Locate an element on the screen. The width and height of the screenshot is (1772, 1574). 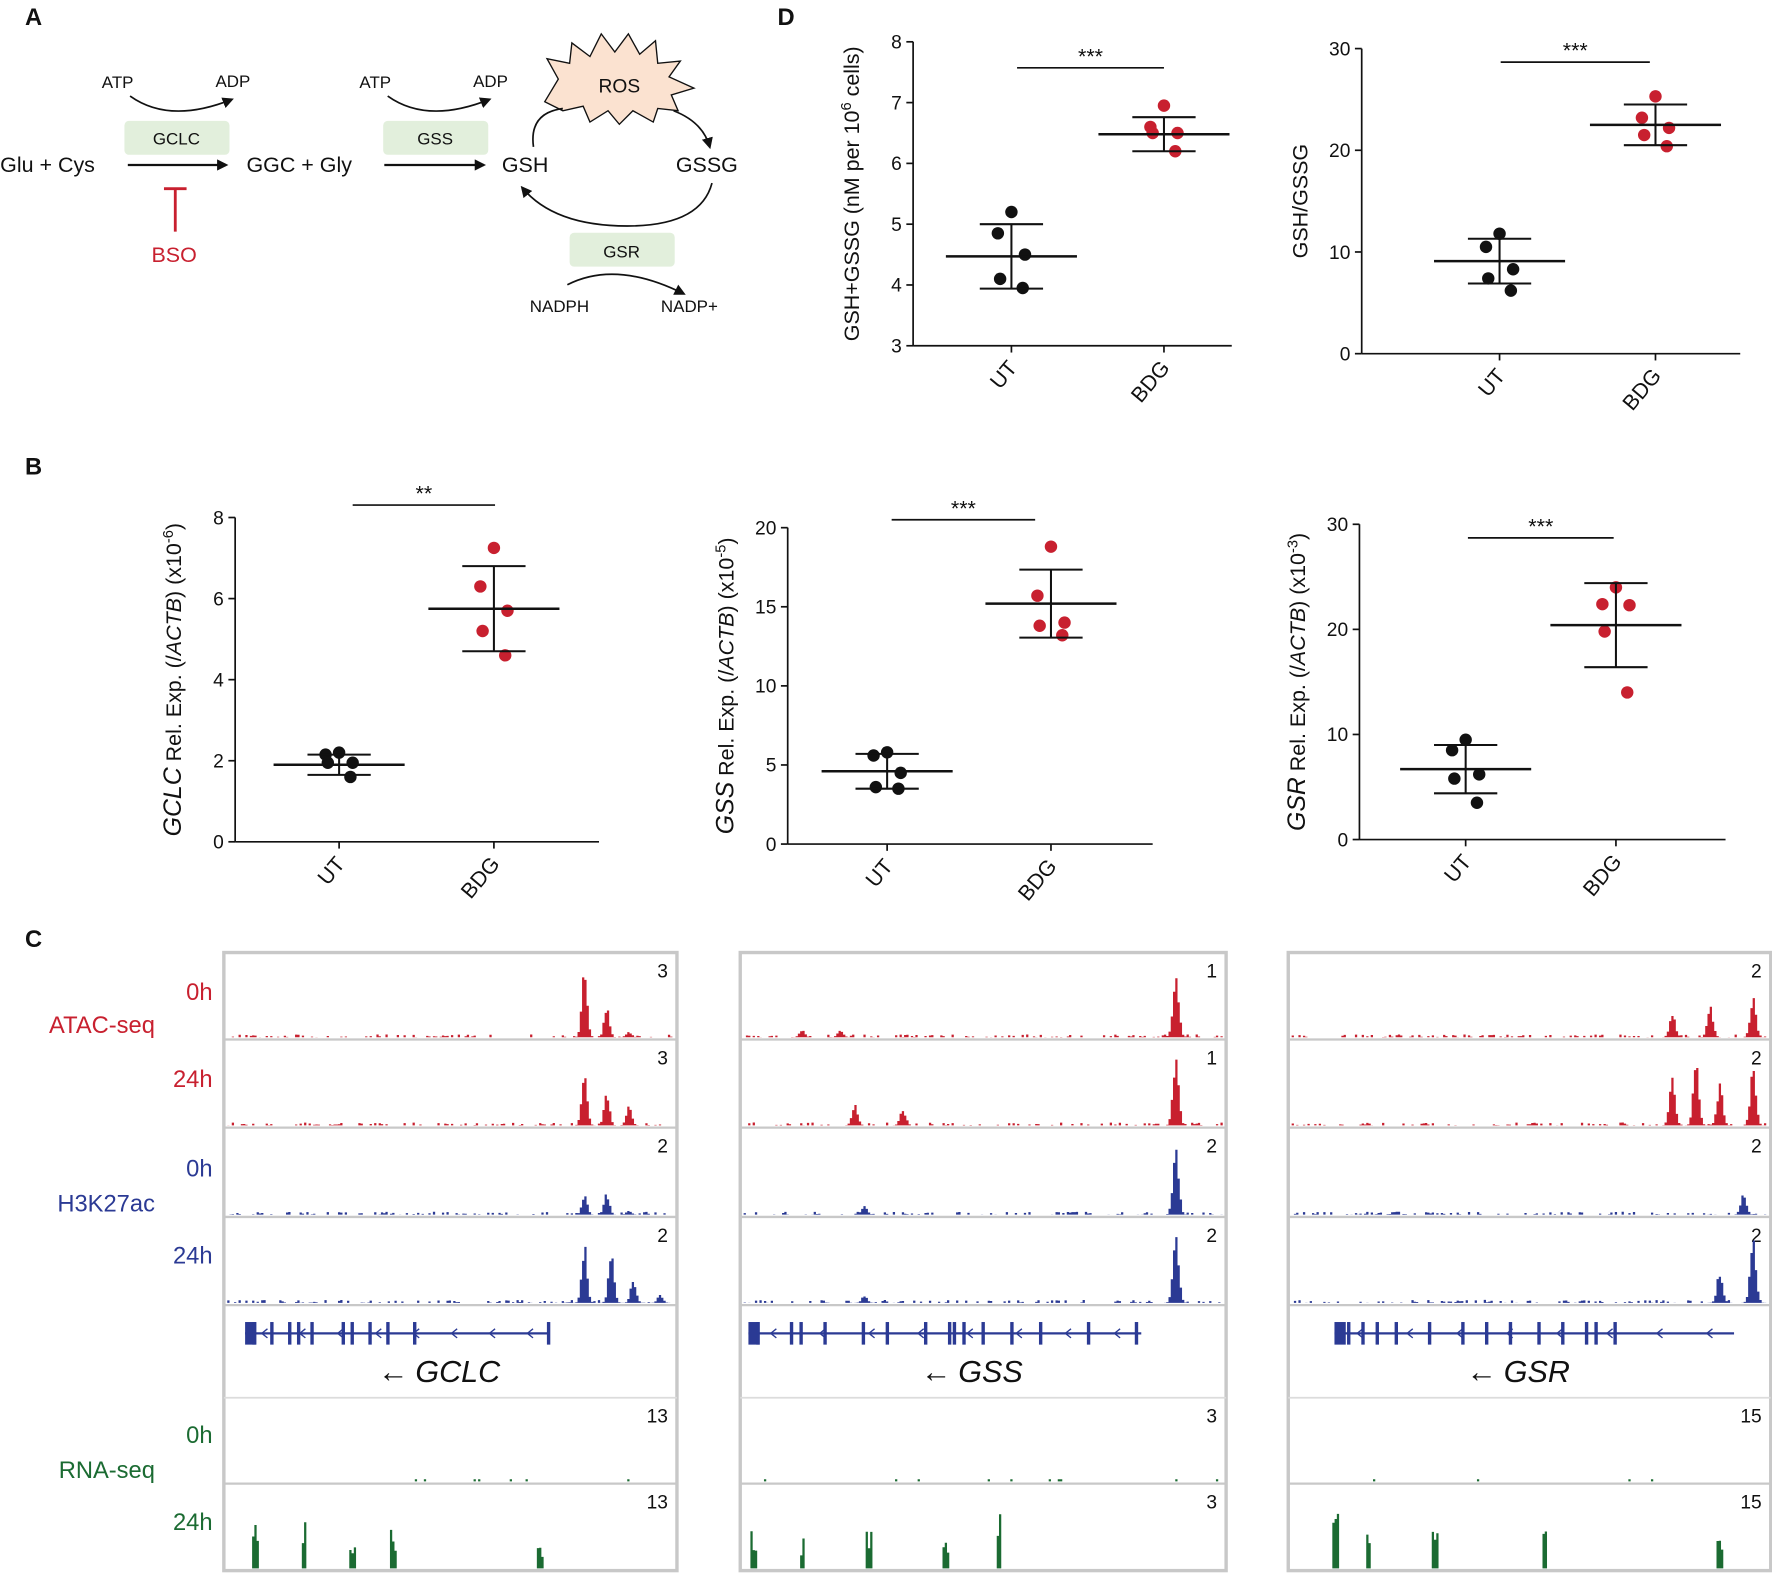
locus-gsr: 2 2 2 2 15 15 ← GSR is located at coordinates (1529, 1261).